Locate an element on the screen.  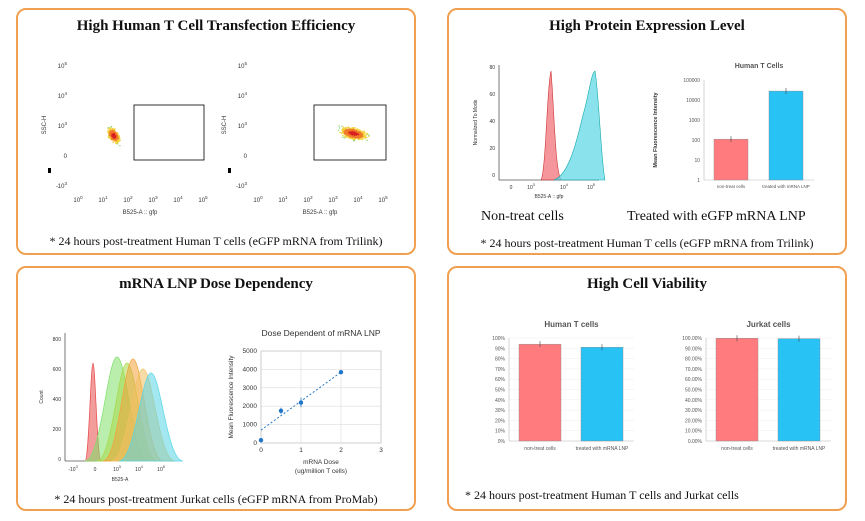
x-tick-label: 2 is located at coordinates (341, 450).